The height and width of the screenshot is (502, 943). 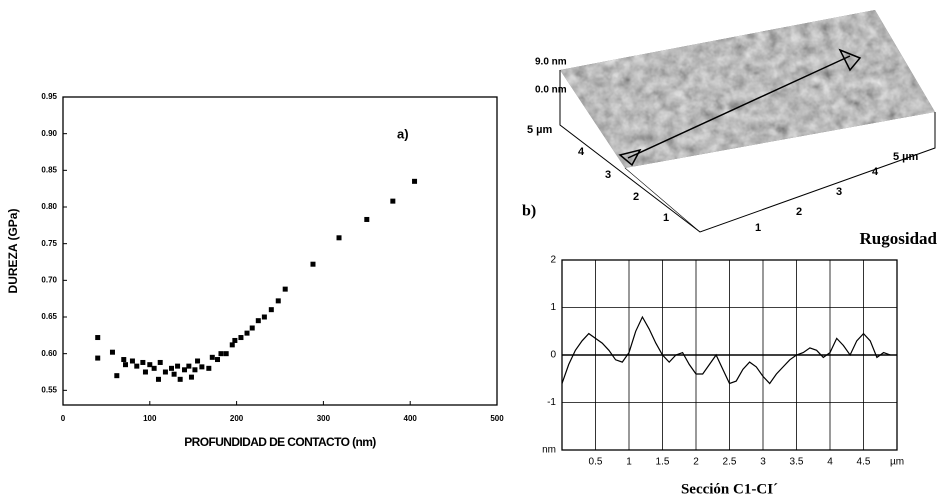 I want to click on afm-edge, so click(x=662, y=200).